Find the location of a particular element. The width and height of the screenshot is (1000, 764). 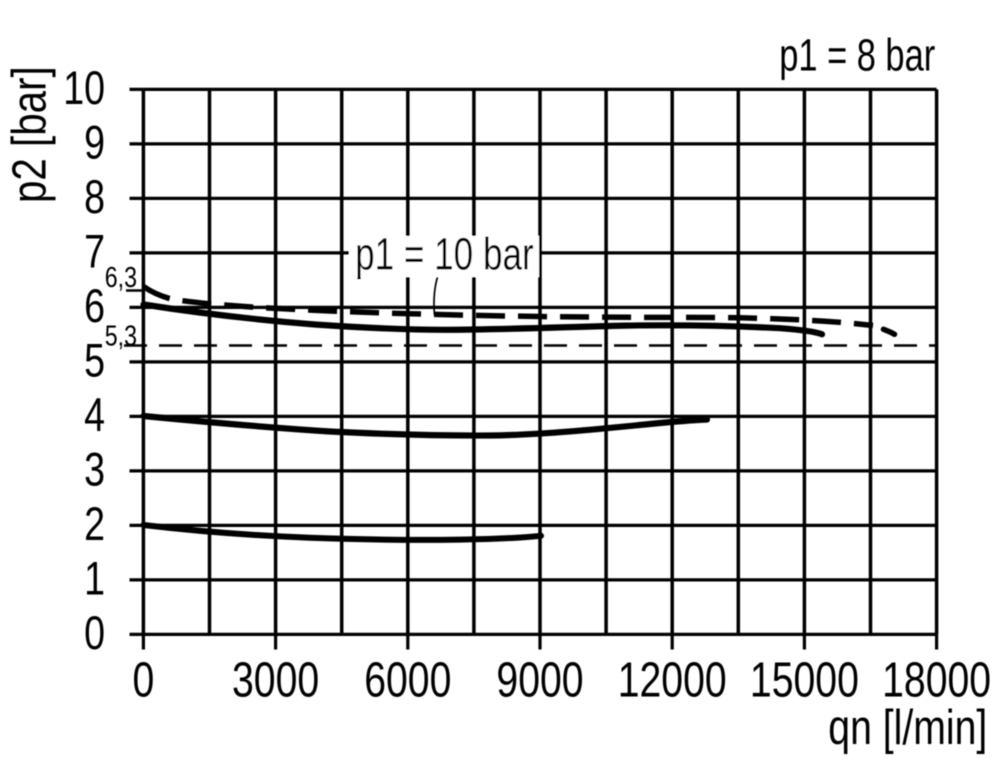

svg-text: 18000 is located at coordinates (936, 680).